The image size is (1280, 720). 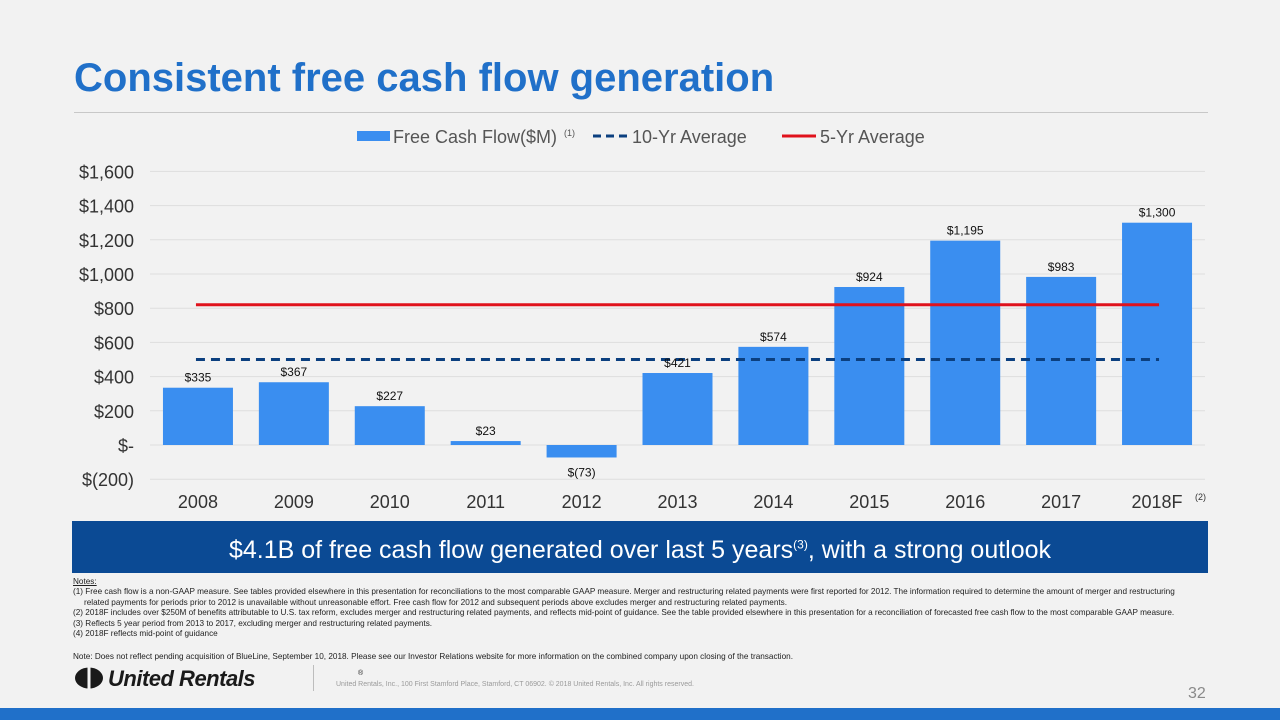 What do you see at coordinates (581, 451) in the screenshot?
I see `bar-2012` at bounding box center [581, 451].